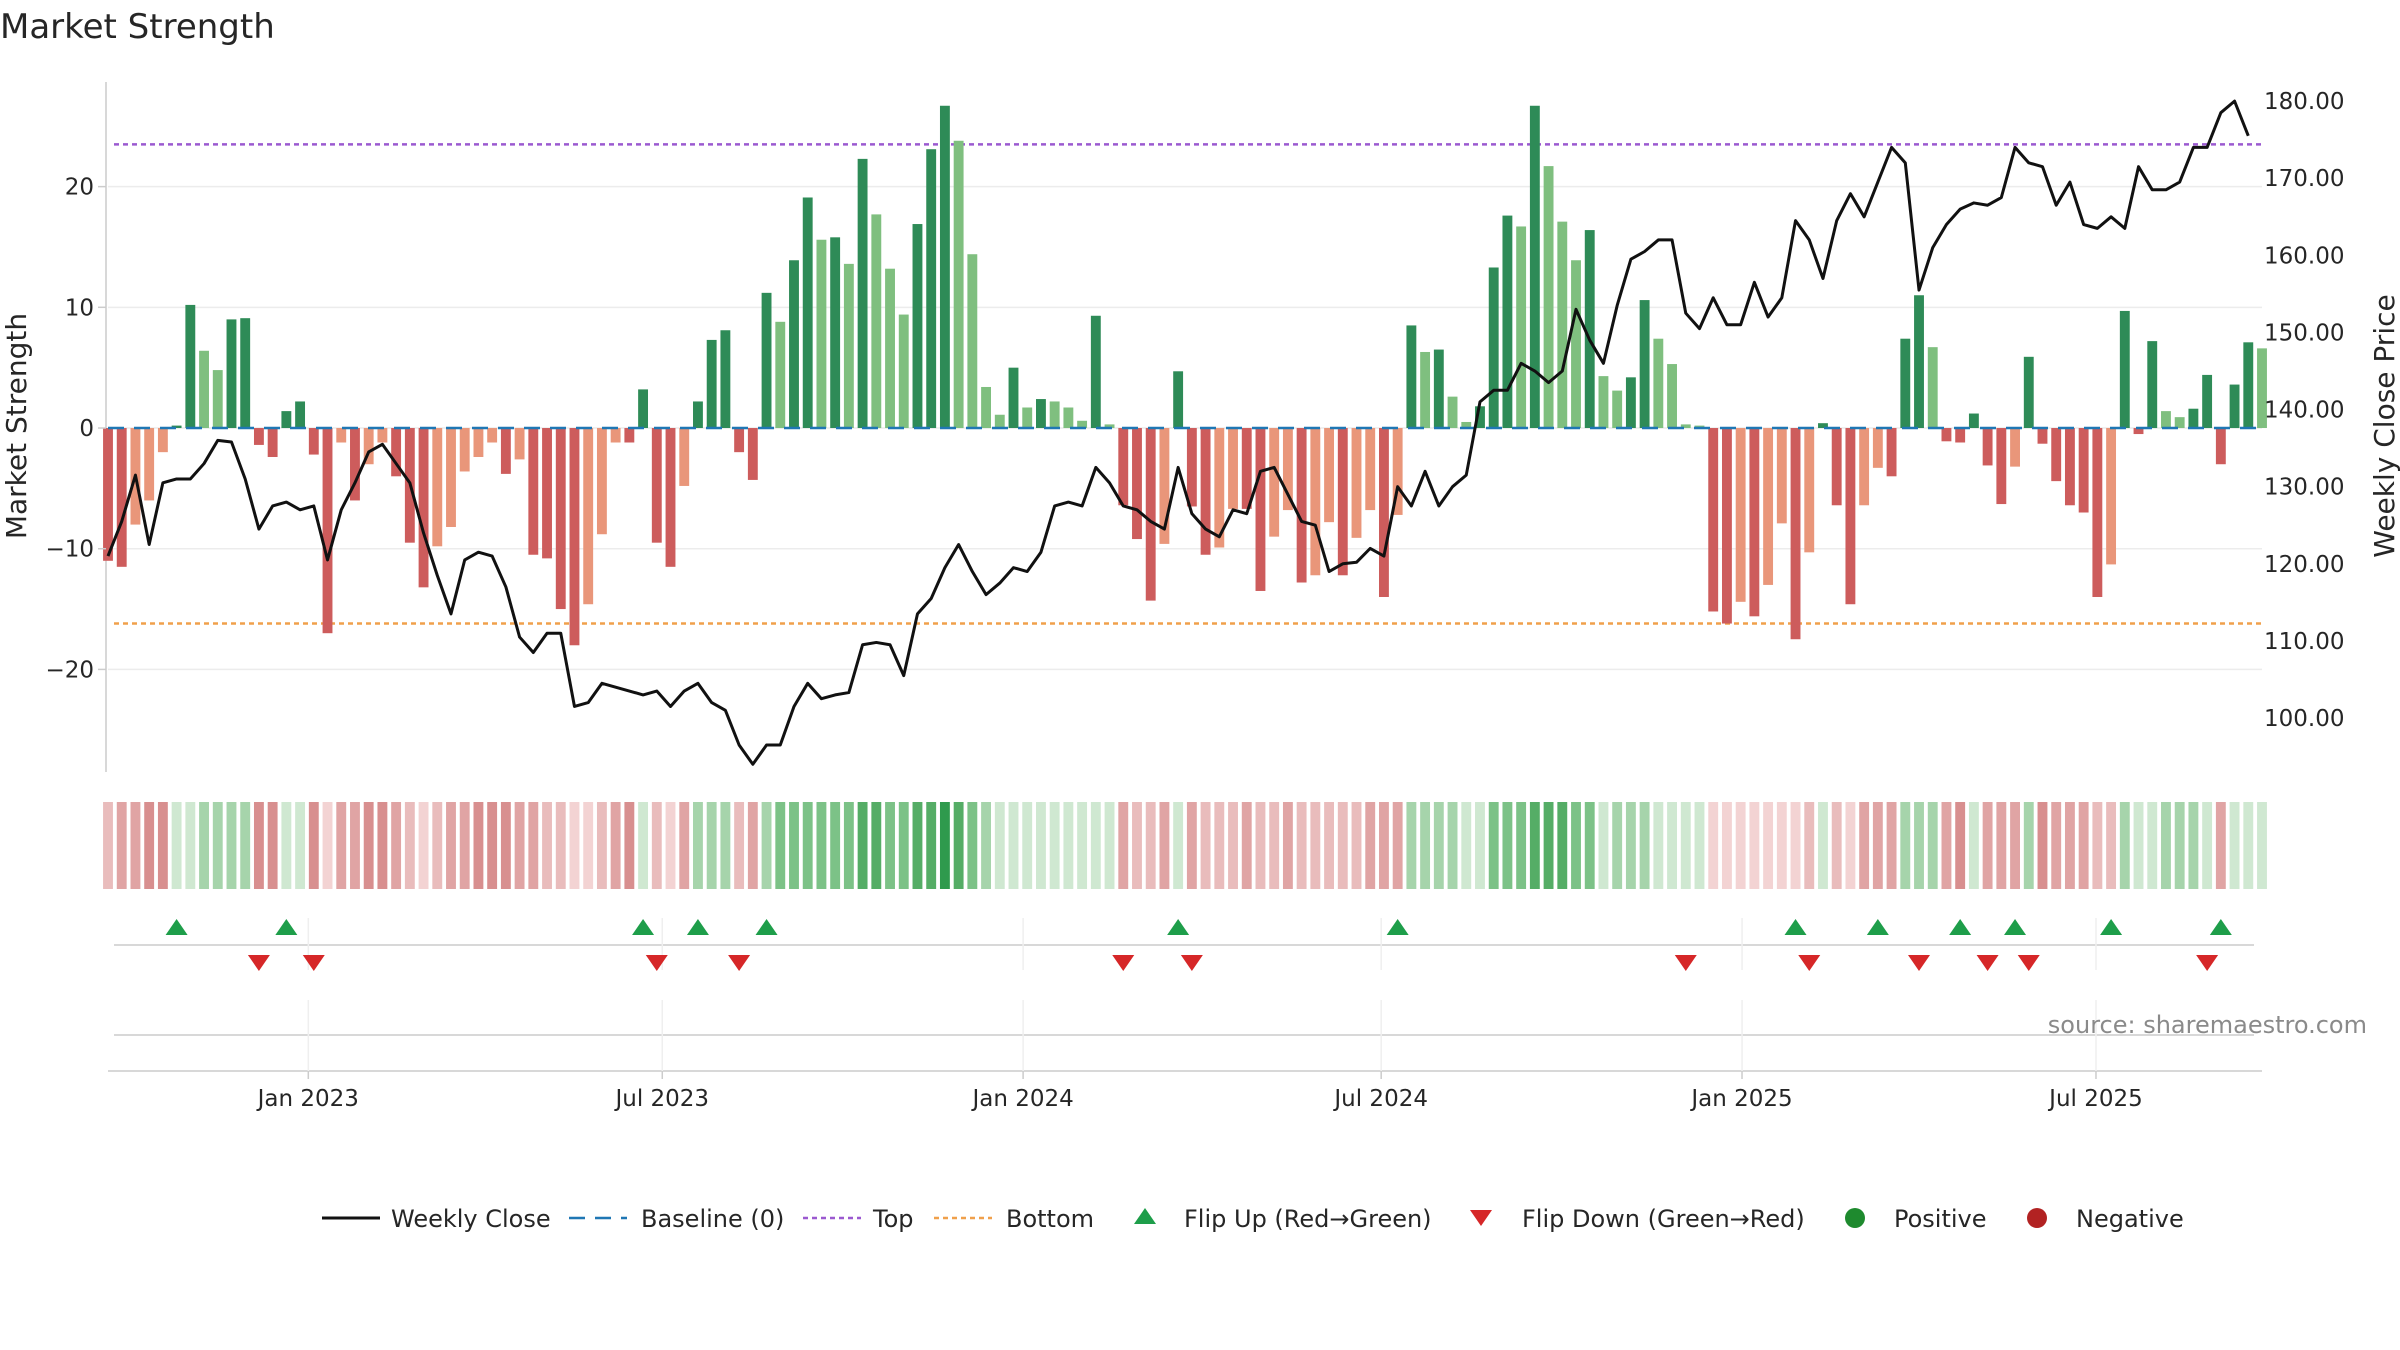  What do you see at coordinates (79, 308) in the screenshot?
I see `left-tick-label-1: 10` at bounding box center [79, 308].